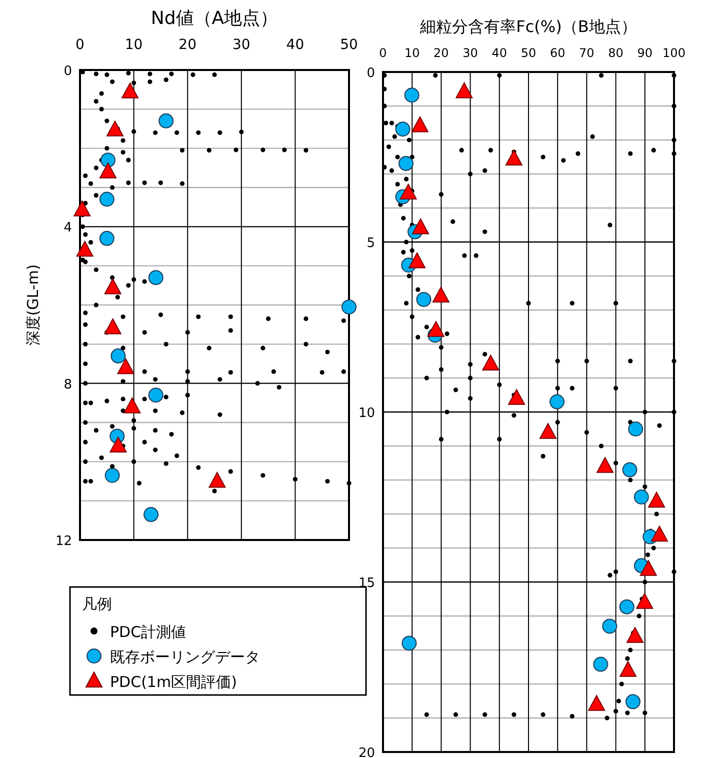 The height and width of the screenshot is (758, 702). Describe the element at coordinates (366, 752) in the screenshot. I see `y-tick-label: 20` at that location.